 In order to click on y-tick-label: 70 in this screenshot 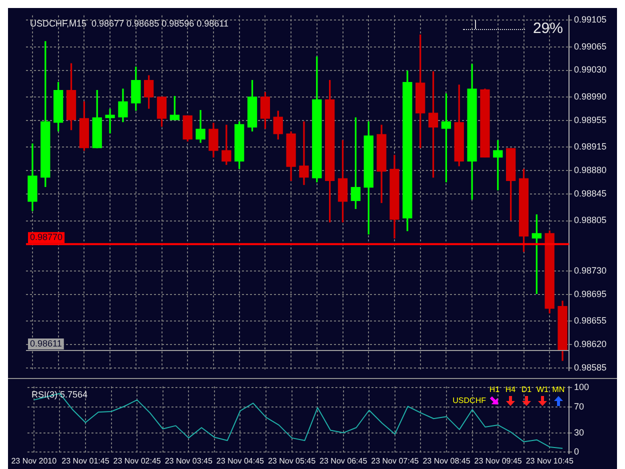, I will do `click(579, 407)`.